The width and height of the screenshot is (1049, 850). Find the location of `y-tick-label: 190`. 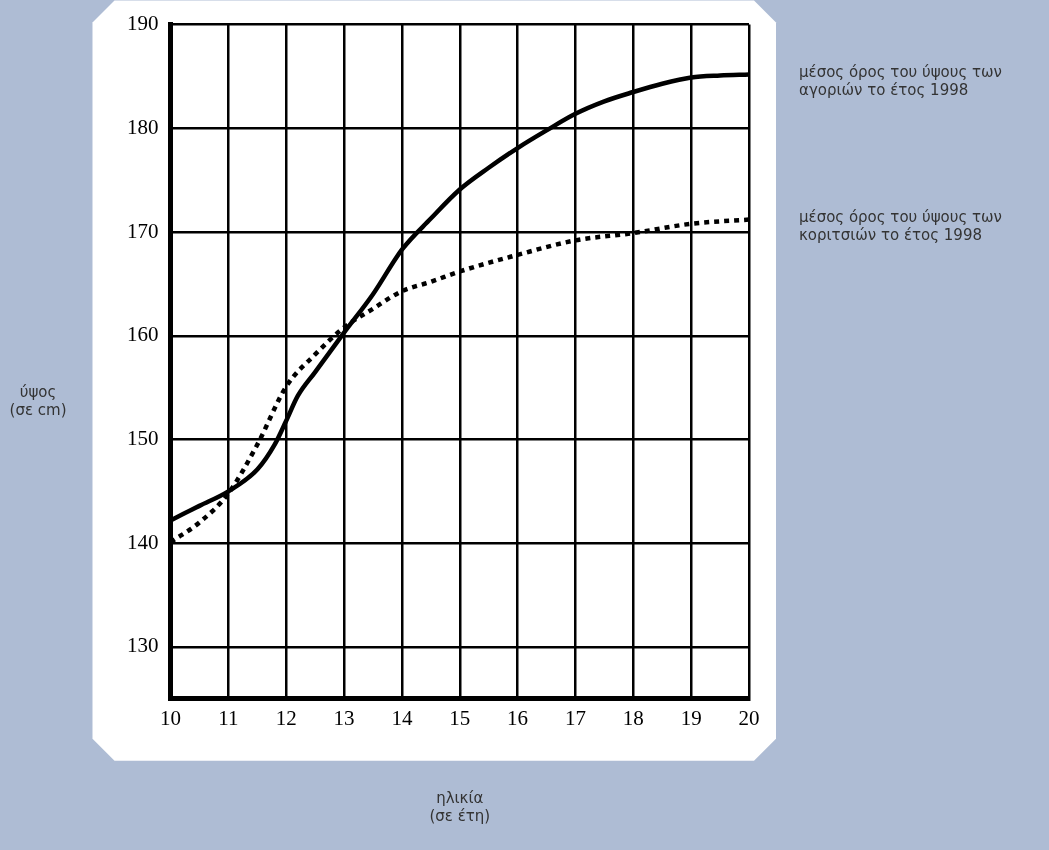

y-tick-label: 190 is located at coordinates (143, 23).